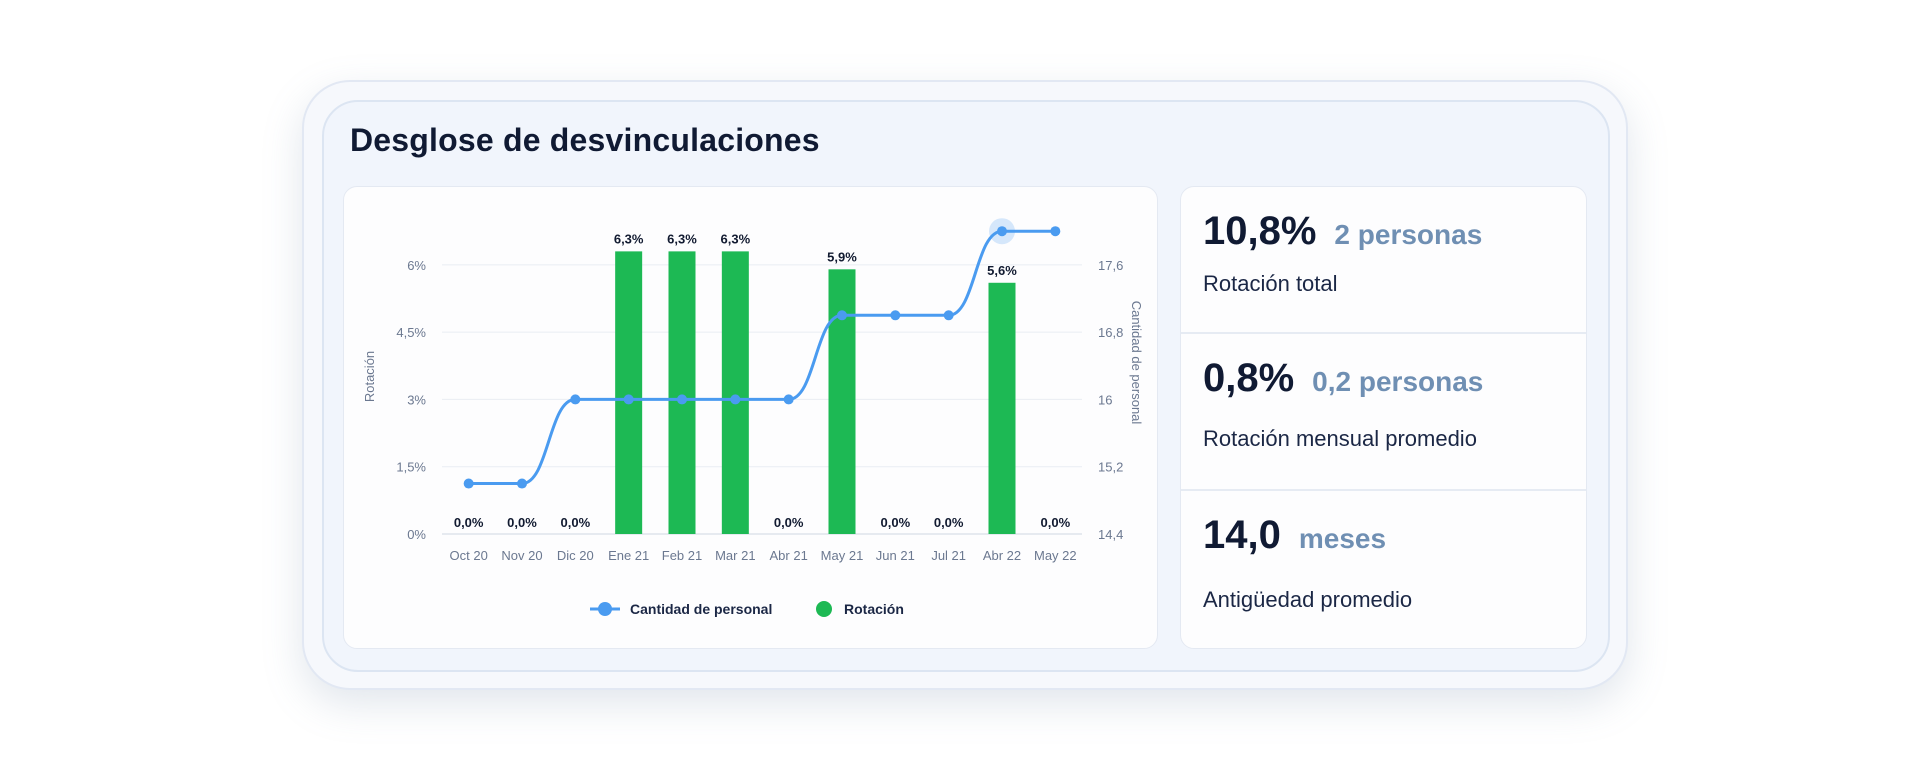 This screenshot has width=1920, height=768. Describe the element at coordinates (605, 609) in the screenshot. I see `legend-line-marker` at that location.